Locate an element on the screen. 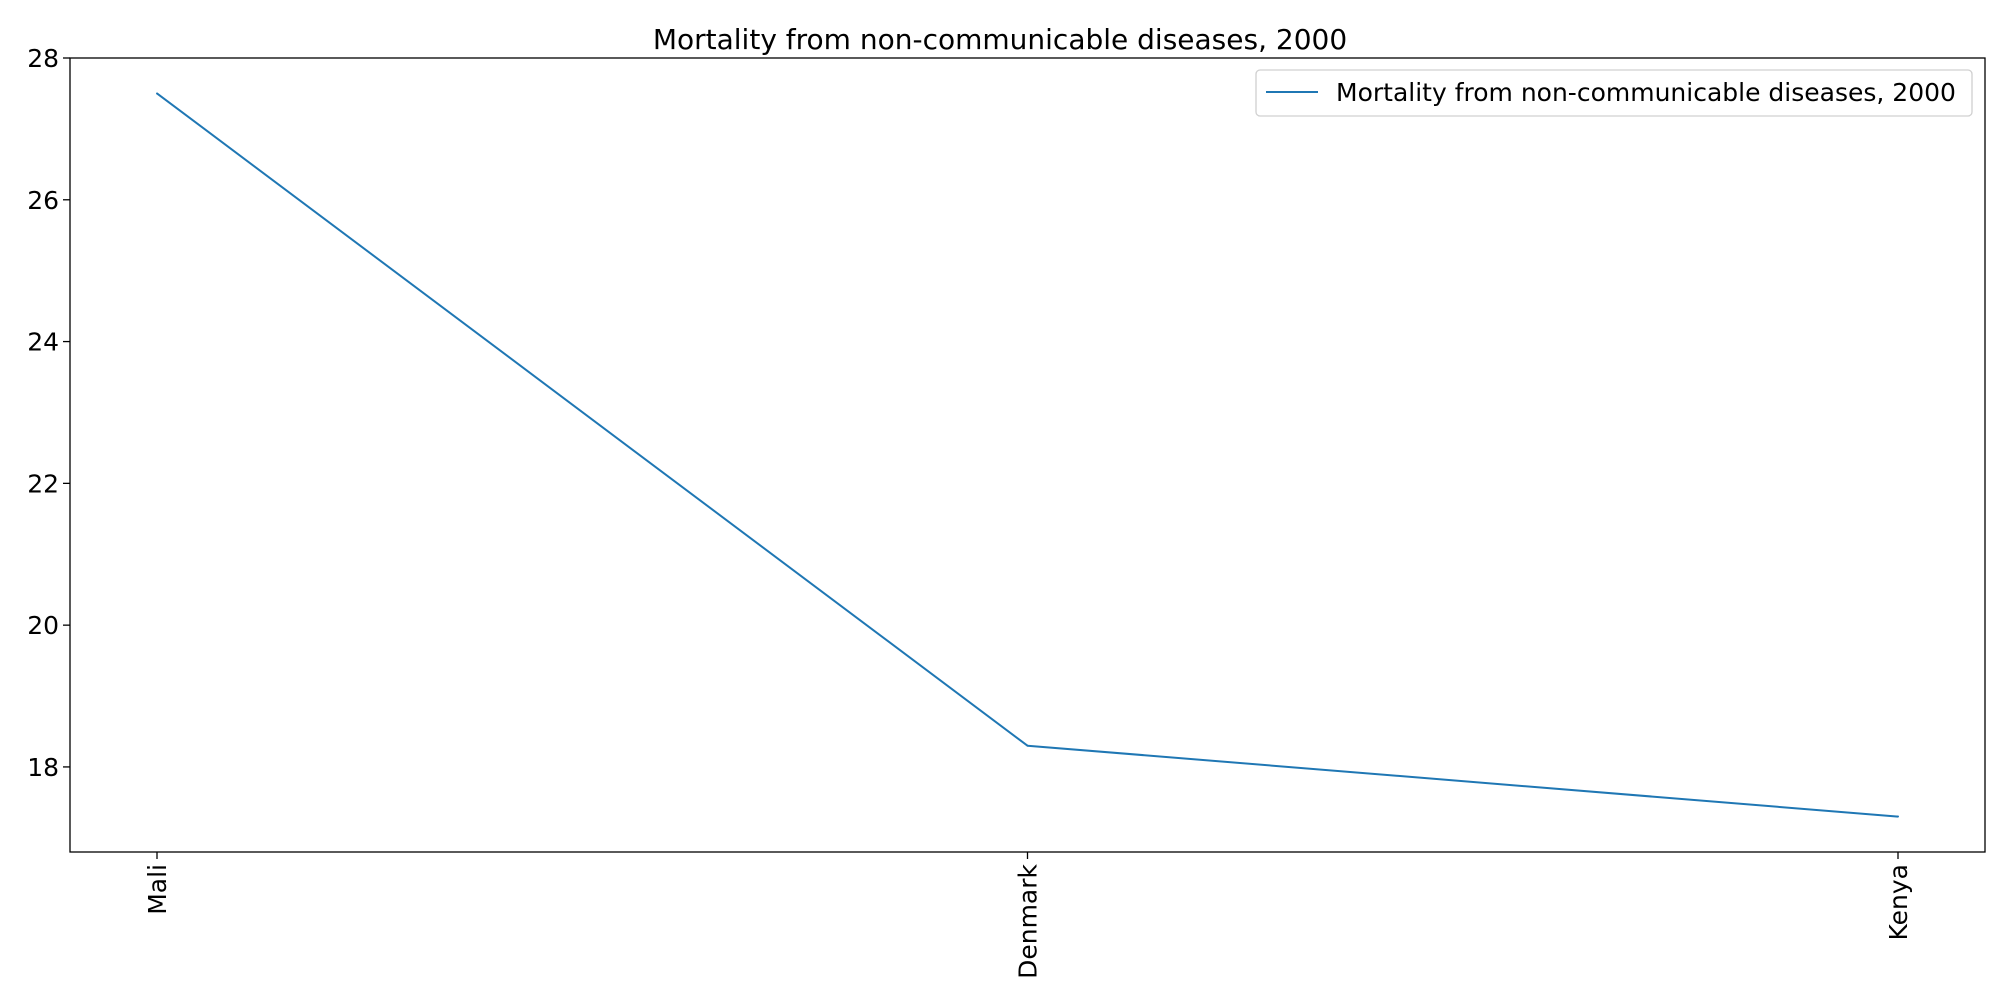 This screenshot has height=1004, width=2000. x-axis: Mali Denmark Kenya is located at coordinates (1028, 915).